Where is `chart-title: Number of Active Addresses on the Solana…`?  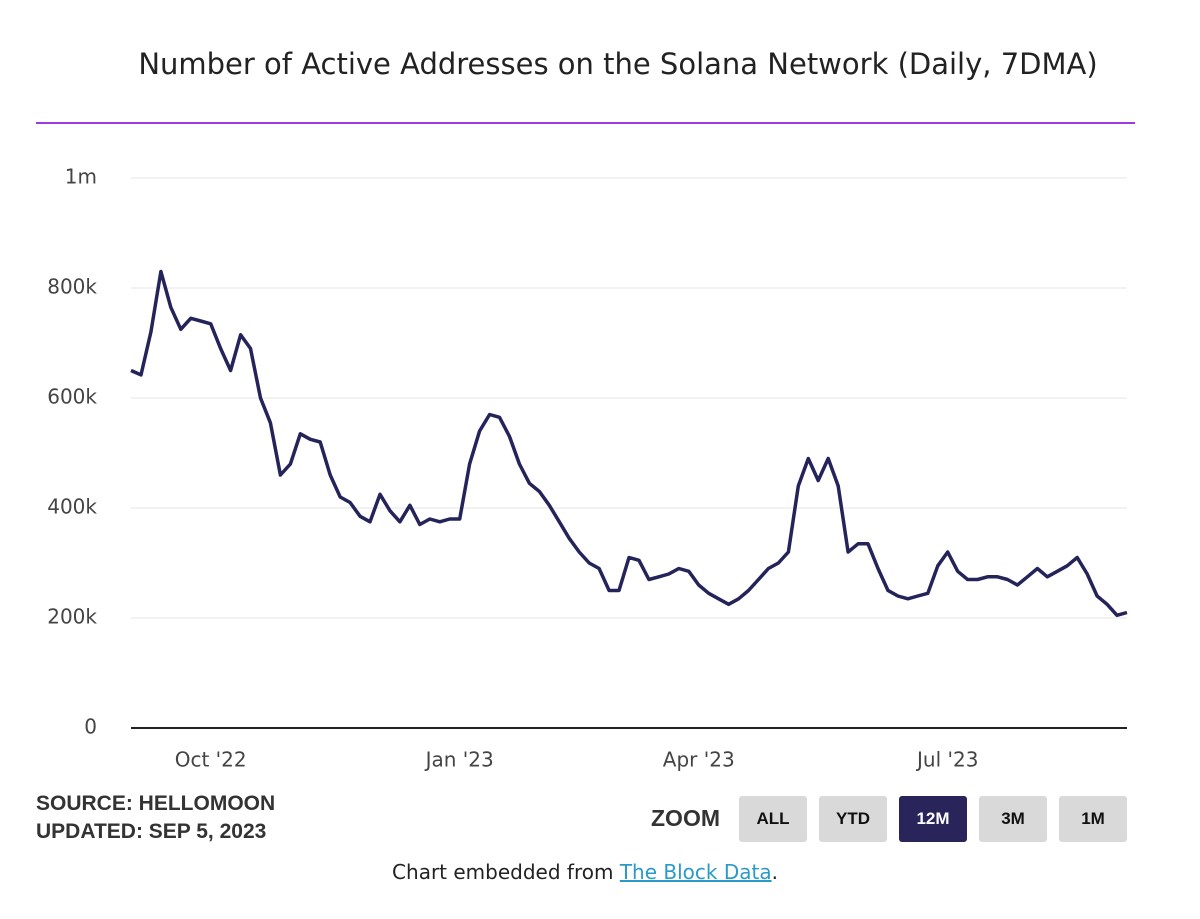
chart-title: Number of Active Addresses on the Solana… is located at coordinates (617, 64).